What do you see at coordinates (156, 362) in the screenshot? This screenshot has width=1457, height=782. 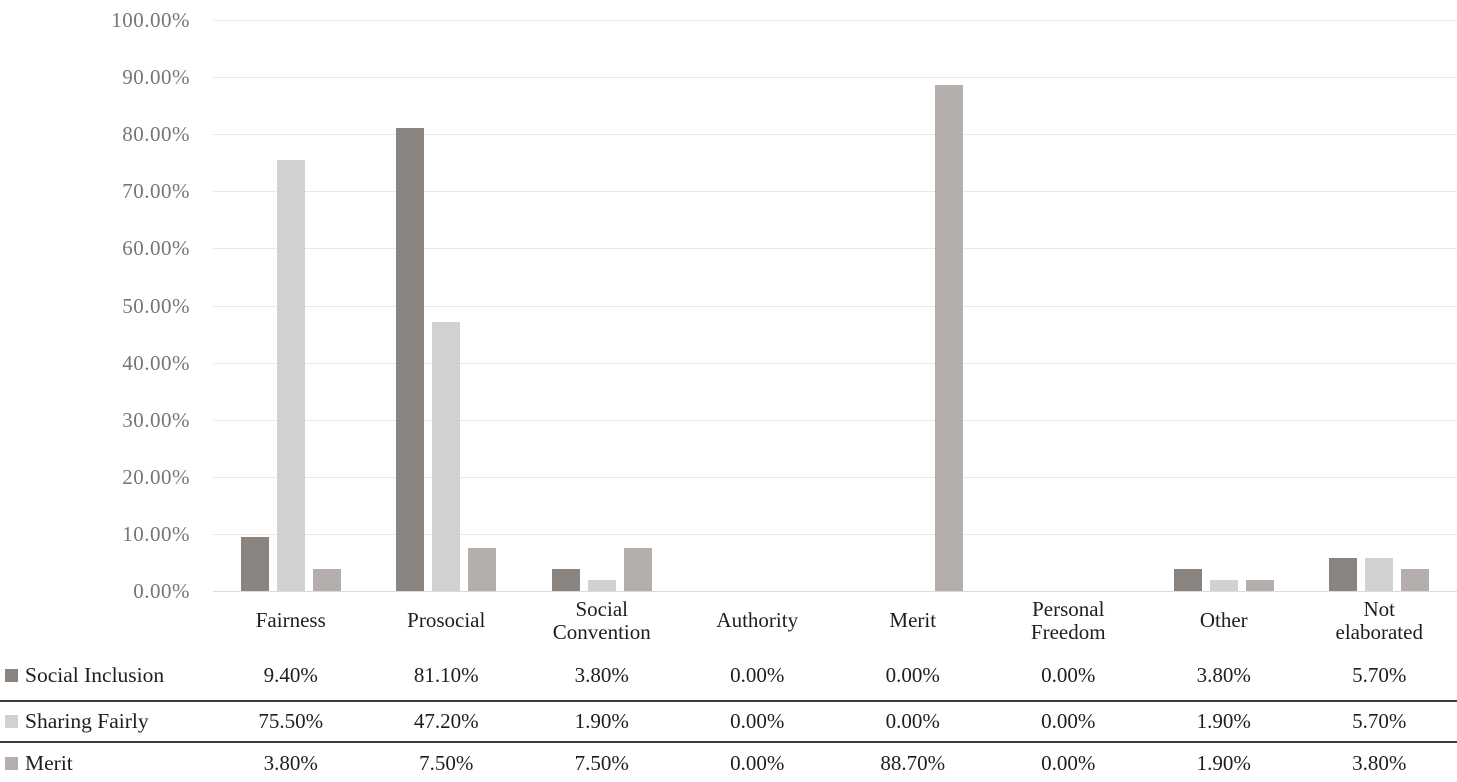 I see `y-axis-tick-label: 40.00%` at bounding box center [156, 362].